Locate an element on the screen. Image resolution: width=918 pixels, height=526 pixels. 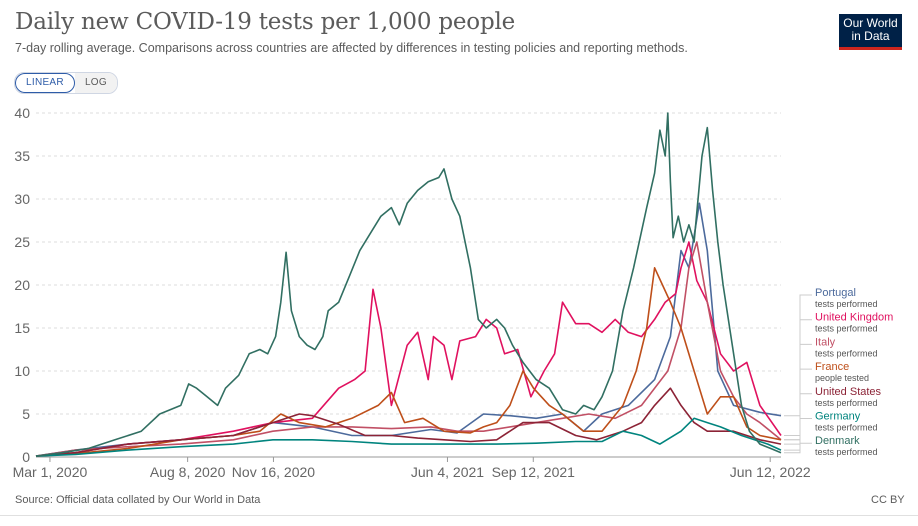
y-tick-label: 0 is located at coordinates (26, 457).